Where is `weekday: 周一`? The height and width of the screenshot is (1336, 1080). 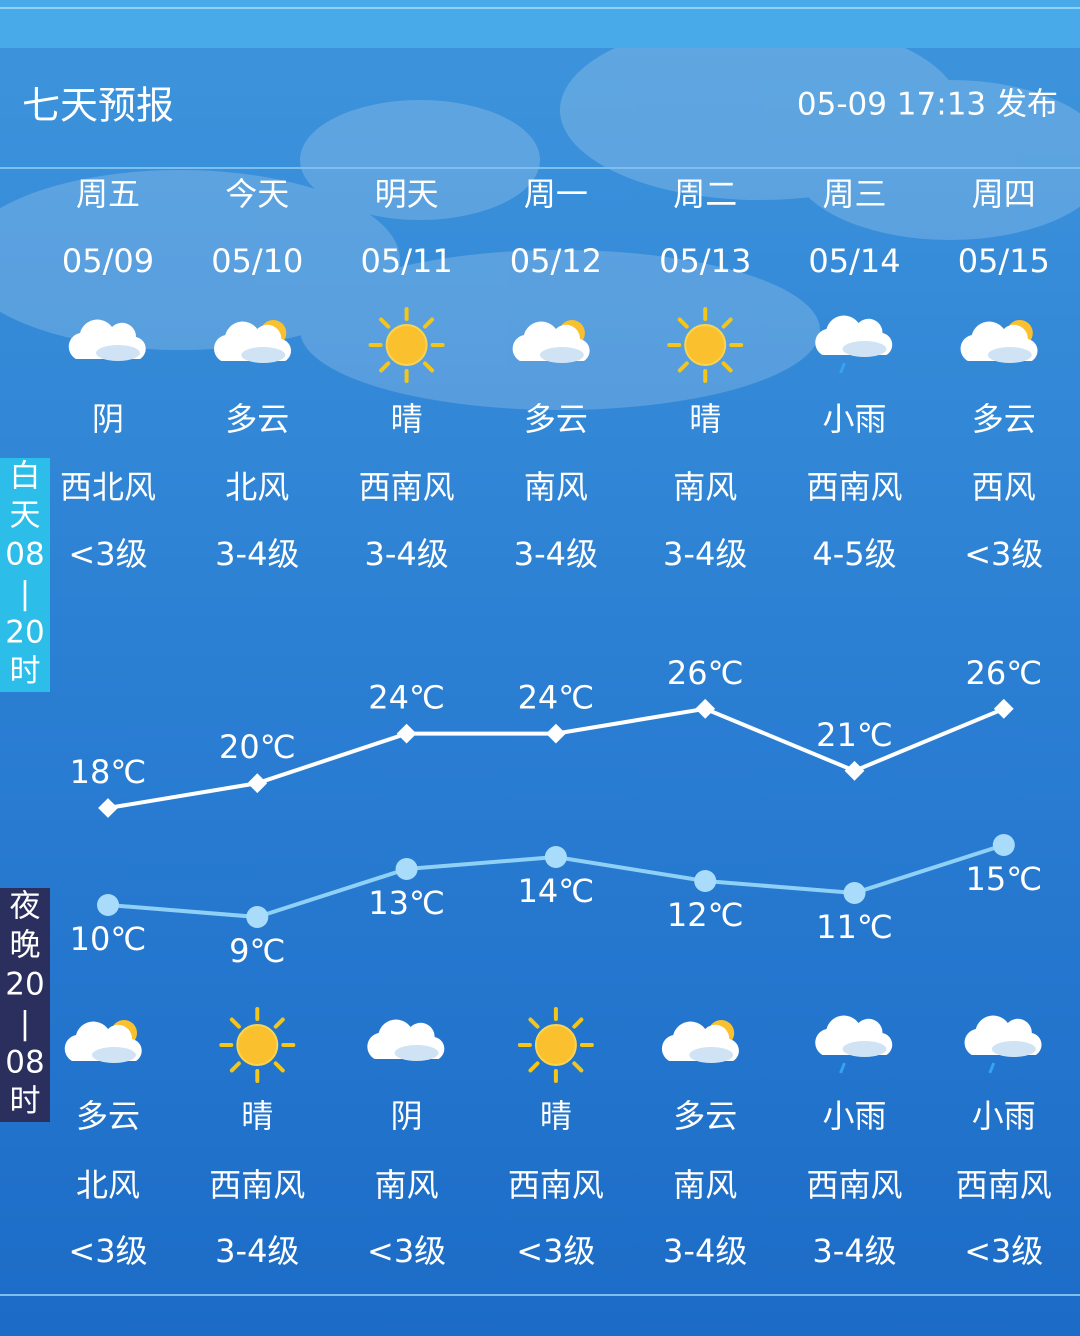 weekday: 周一 is located at coordinates (556, 194).